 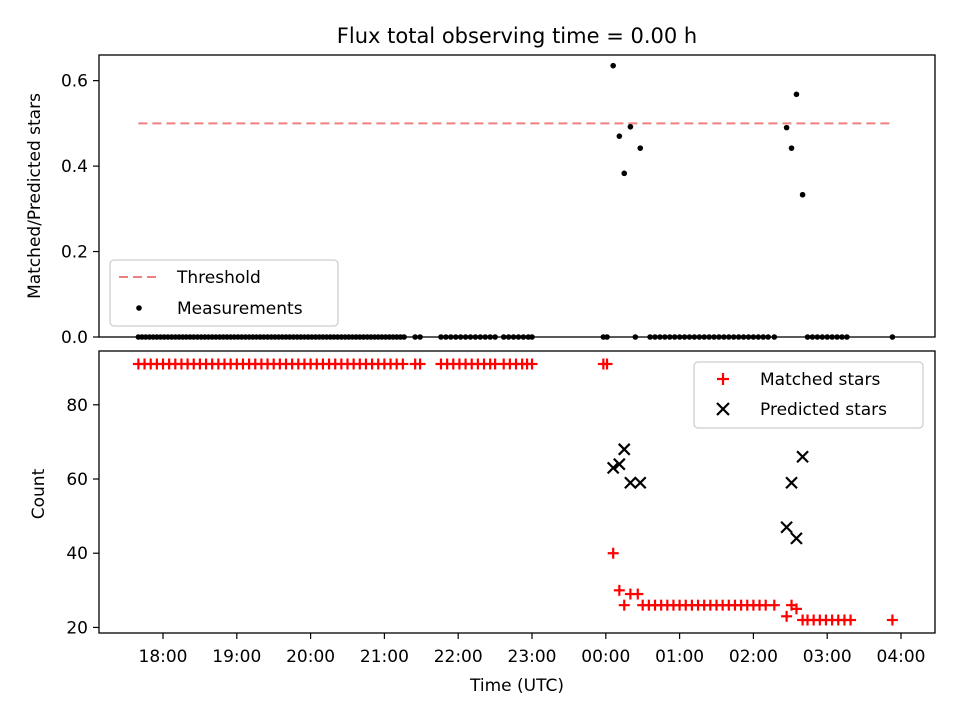 I want to click on bottom-legend-box, so click(x=808, y=395).